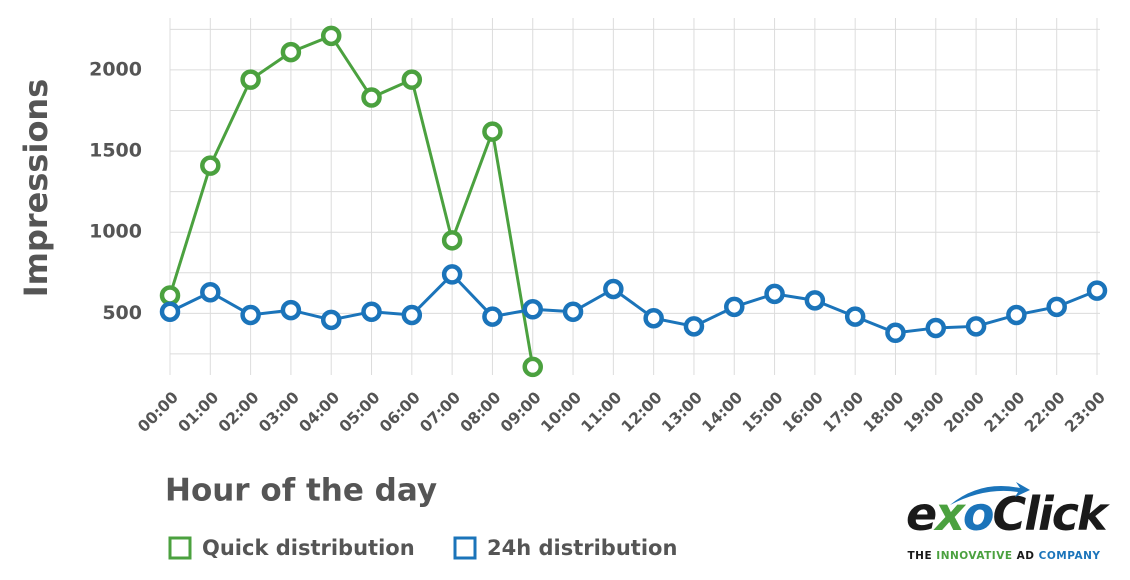 The width and height of the screenshot is (1130, 580). What do you see at coordinates (1051, 514) in the screenshot?
I see `logo-part: Click` at bounding box center [1051, 514].